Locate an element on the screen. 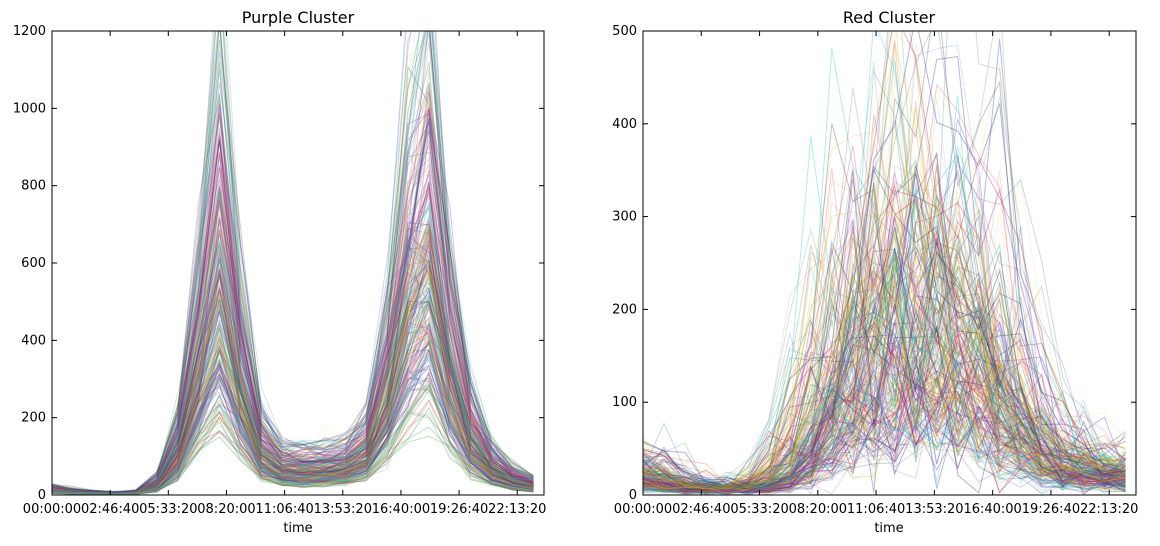 The image size is (1160, 546). purple-cluster-ytick-label: 1200 is located at coordinates (29, 31).